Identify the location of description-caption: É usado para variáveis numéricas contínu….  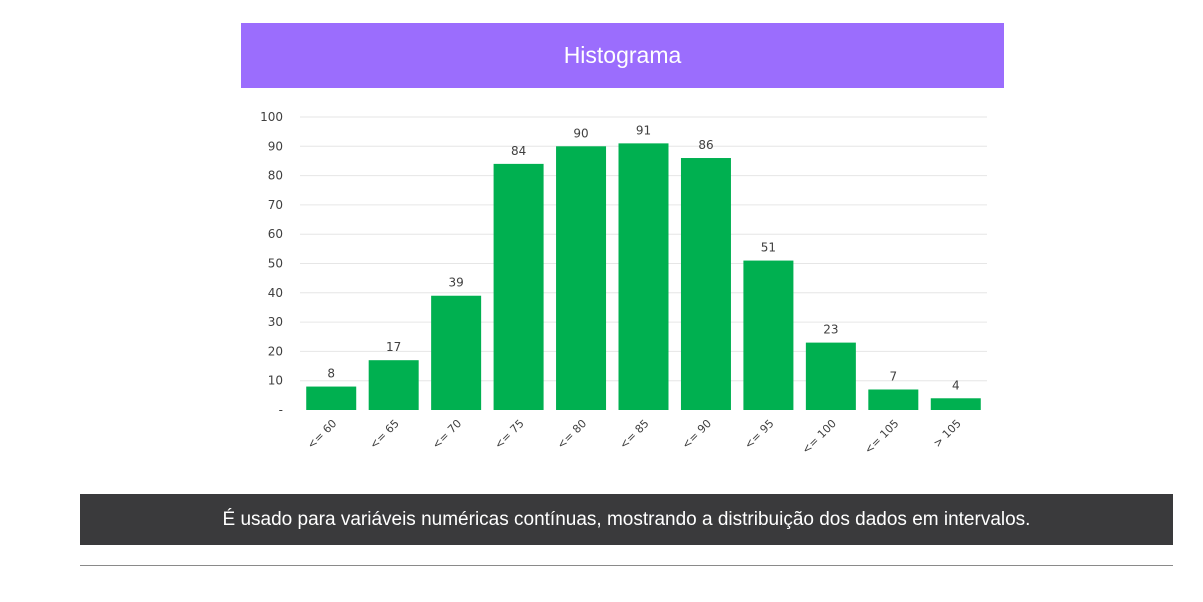
(626, 519).